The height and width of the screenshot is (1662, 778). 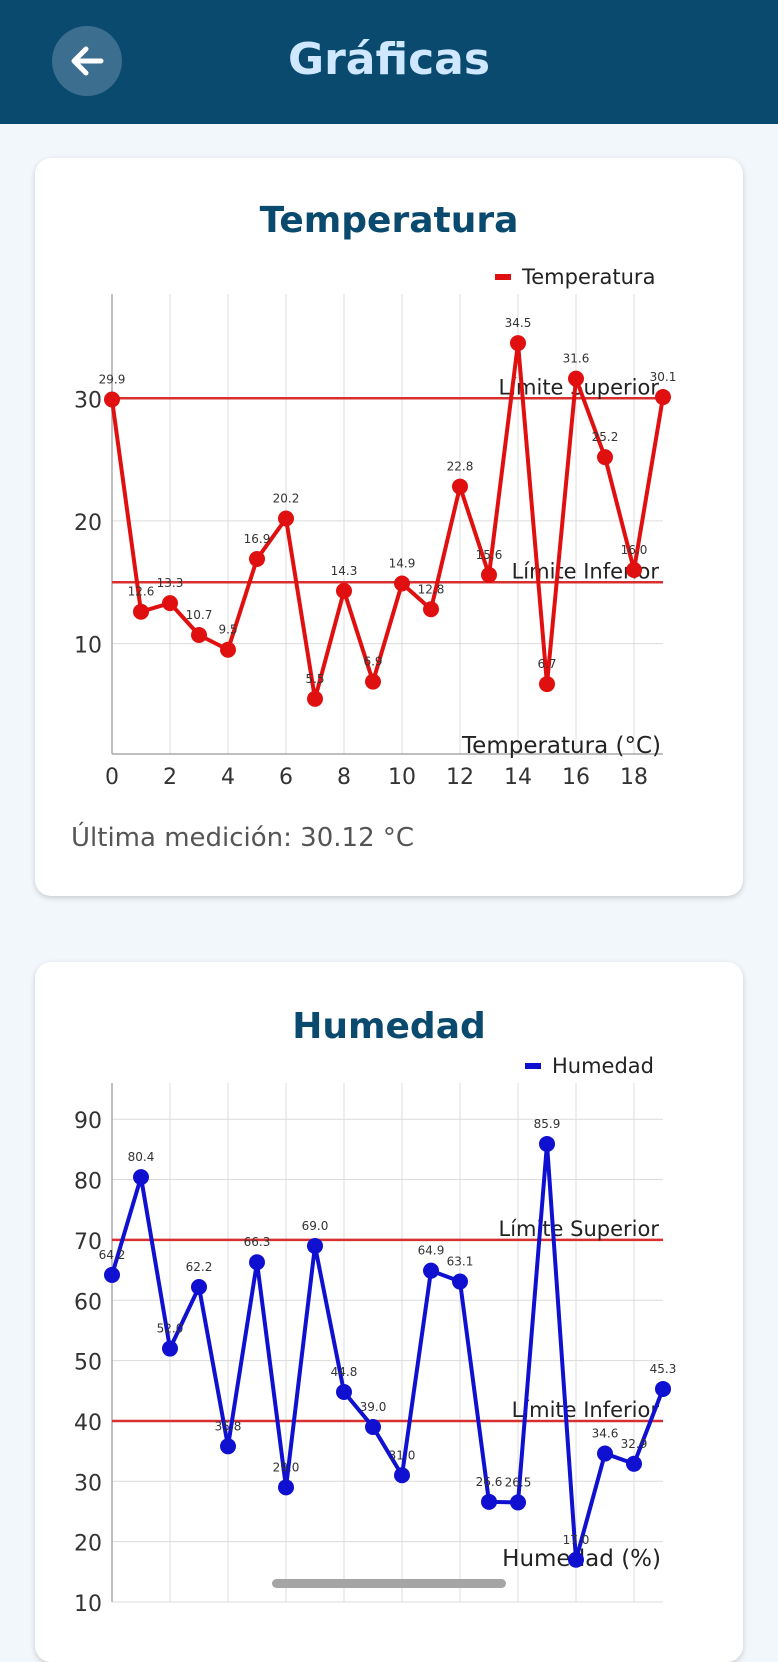 I want to click on data-label: 14.9, so click(x=402, y=563).